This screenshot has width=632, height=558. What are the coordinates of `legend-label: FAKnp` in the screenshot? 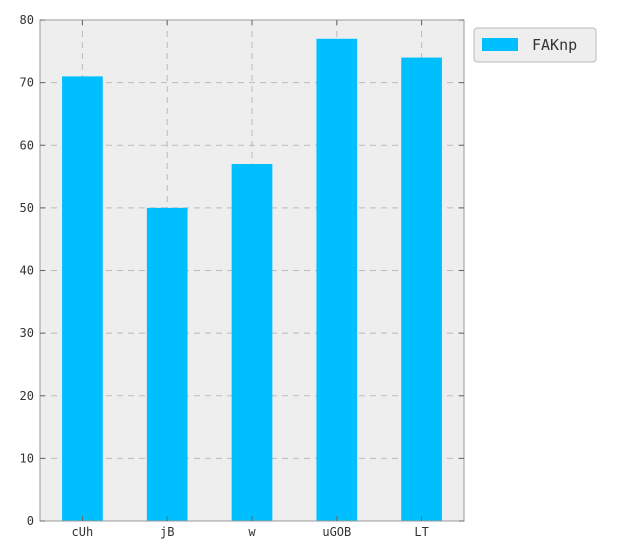 It's located at (554, 45).